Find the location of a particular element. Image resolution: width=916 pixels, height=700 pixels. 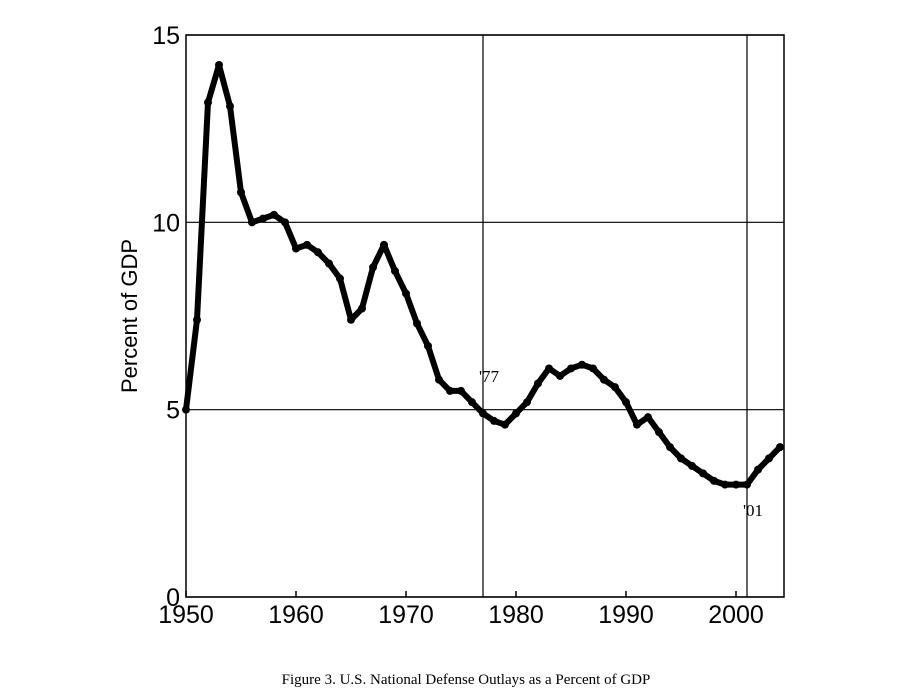

y-tick-label: 0 is located at coordinates (173, 598).